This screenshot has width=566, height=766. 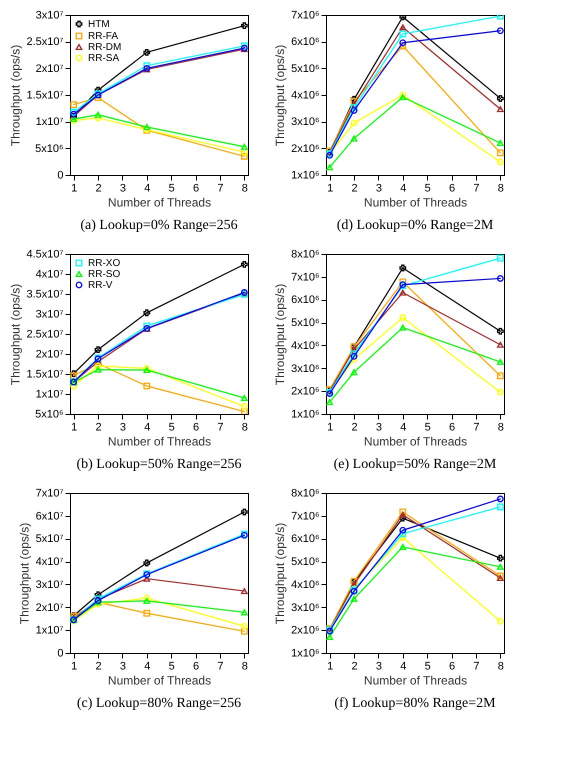 What do you see at coordinates (50, 539) in the screenshot?
I see `y-tick-label: 5x10⁷` at bounding box center [50, 539].